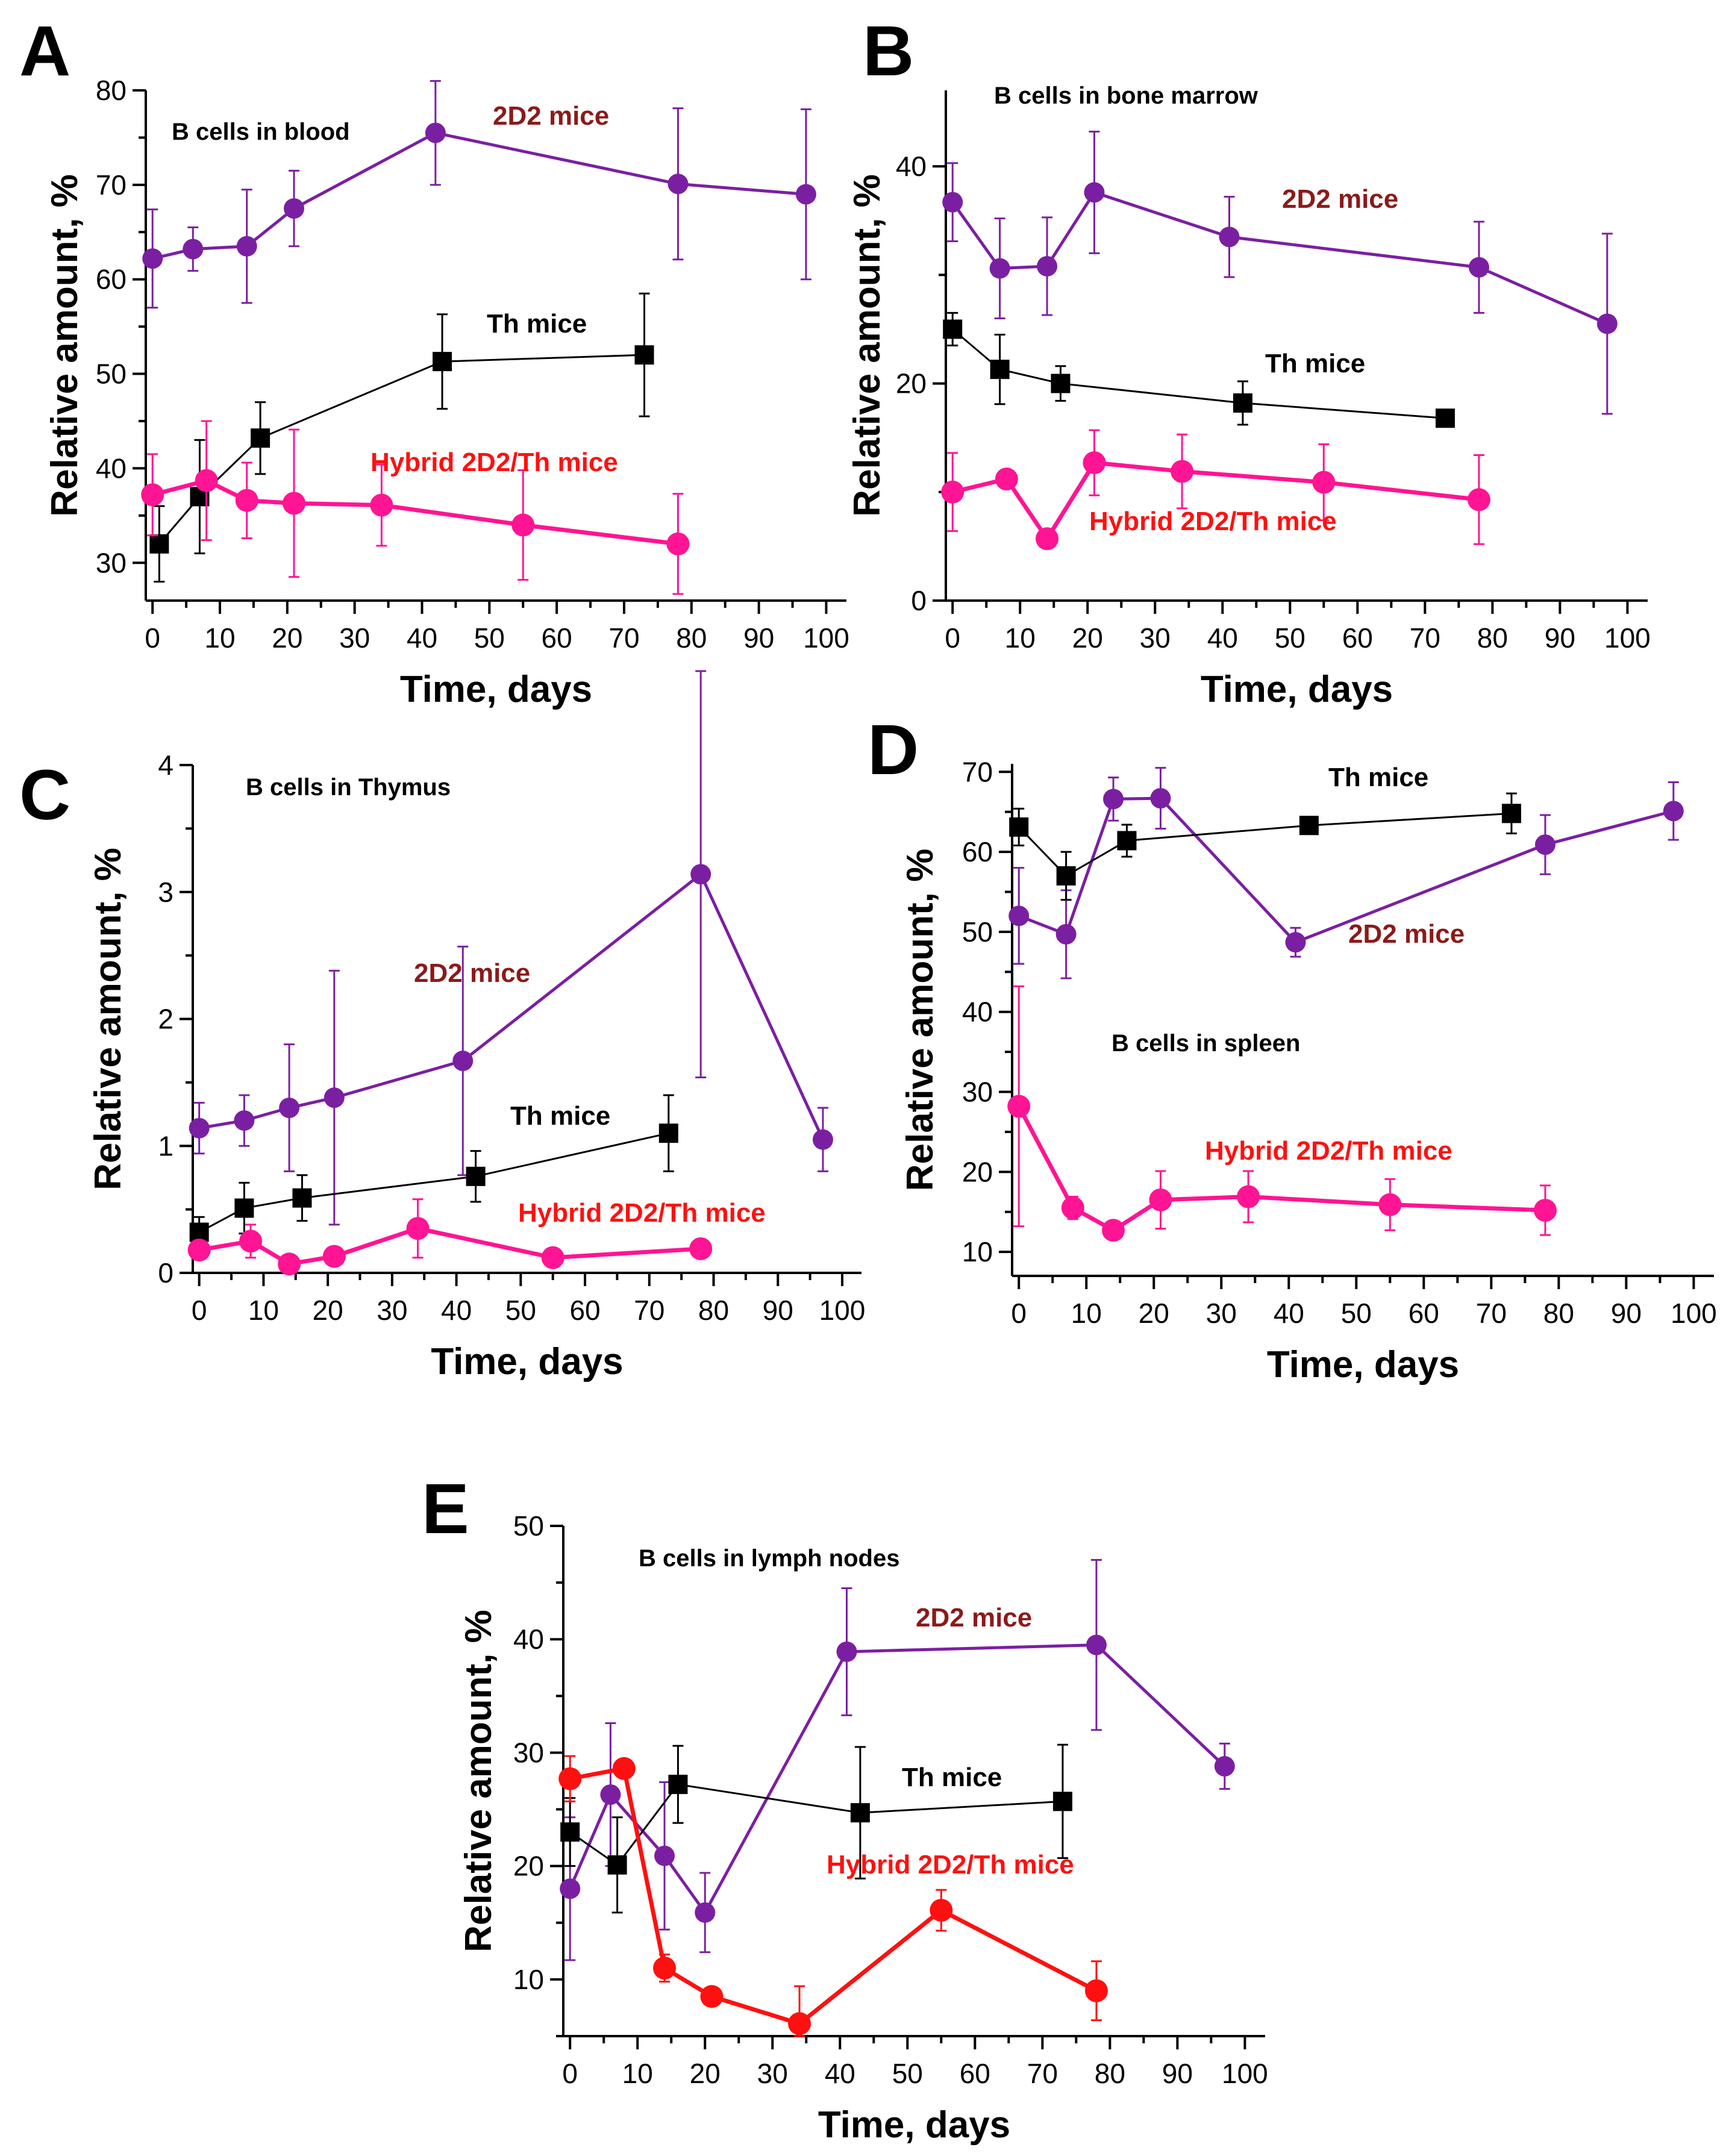  What do you see at coordinates (893, 750) in the screenshot?
I see `panel-letter: D` at bounding box center [893, 750].